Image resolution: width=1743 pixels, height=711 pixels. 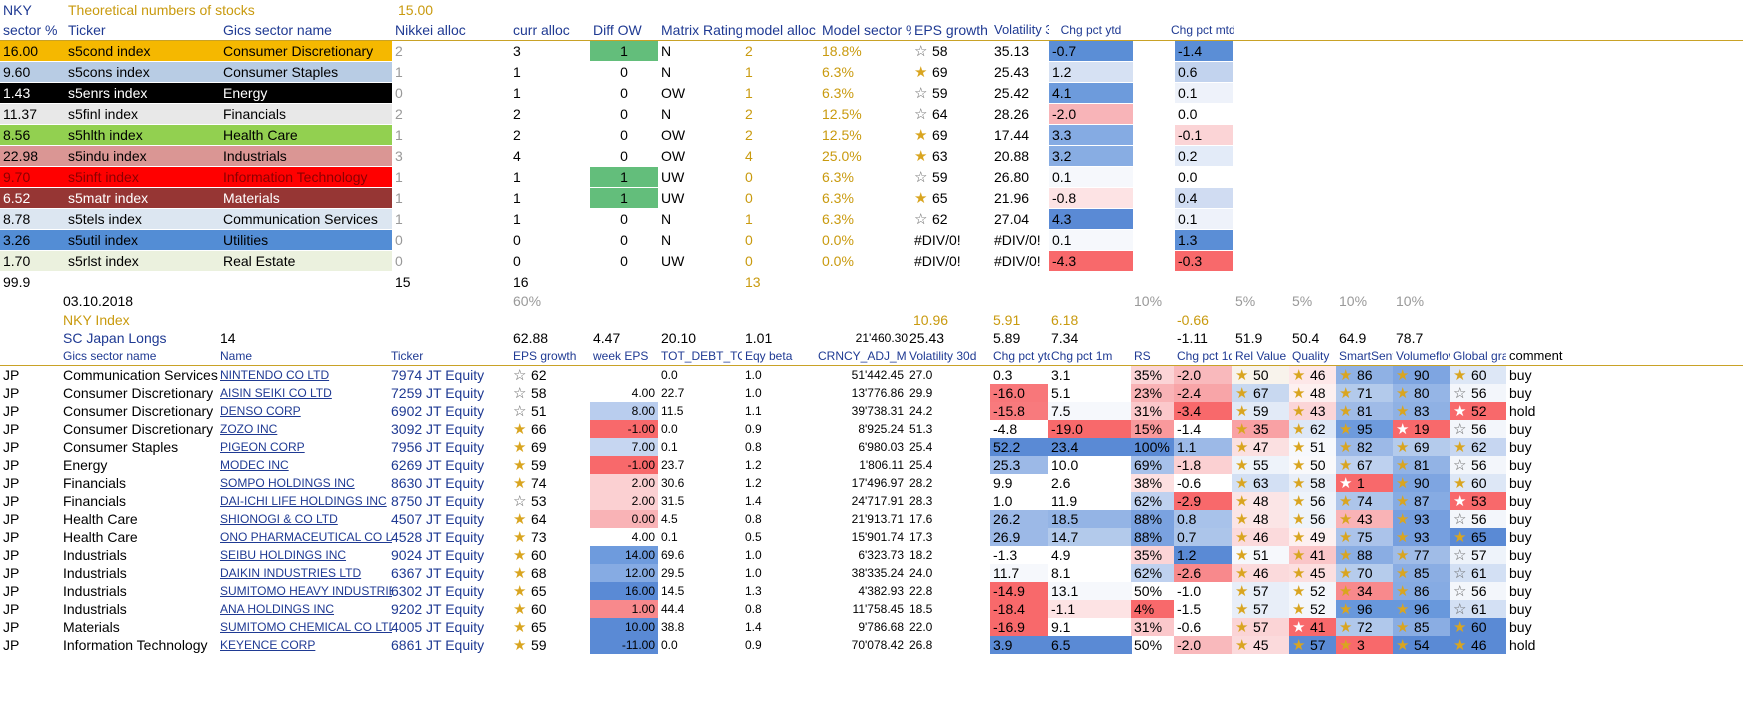 I want to click on week-eps: 0.00, so click(x=624, y=519).